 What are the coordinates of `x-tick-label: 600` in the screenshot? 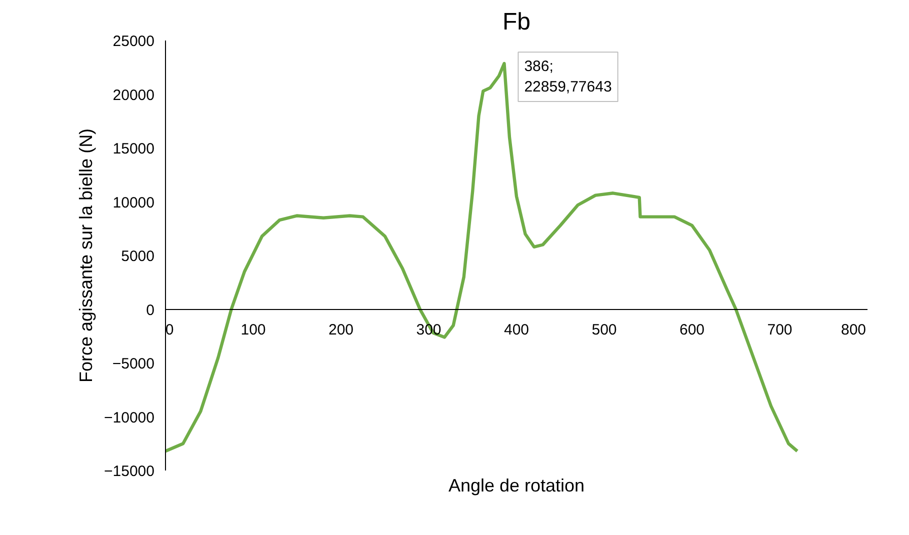 It's located at (692, 329).